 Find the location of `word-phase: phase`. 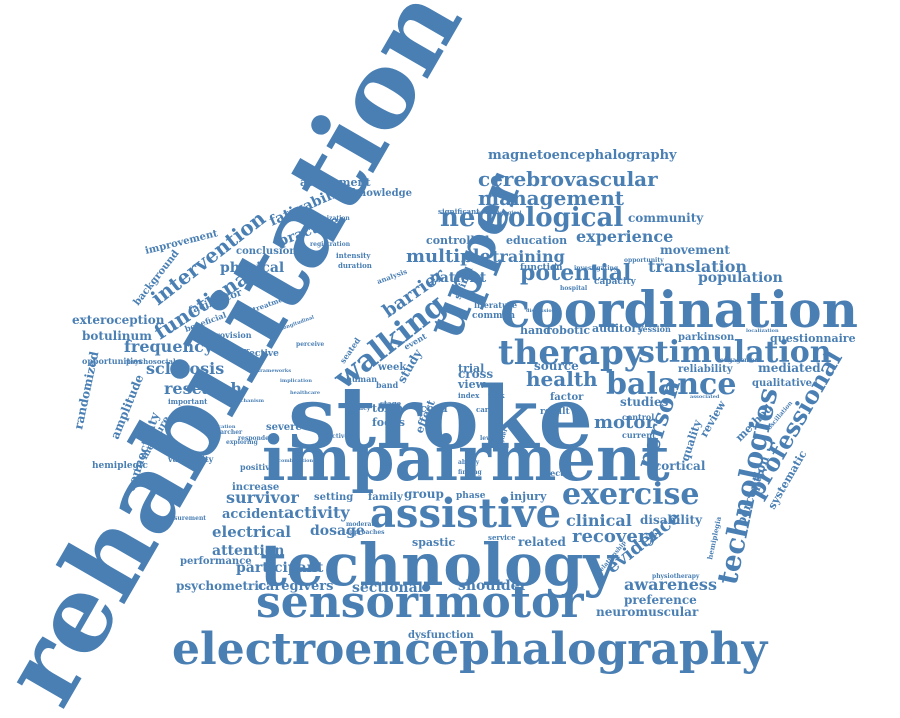

word-phase: phase is located at coordinates (471, 496).